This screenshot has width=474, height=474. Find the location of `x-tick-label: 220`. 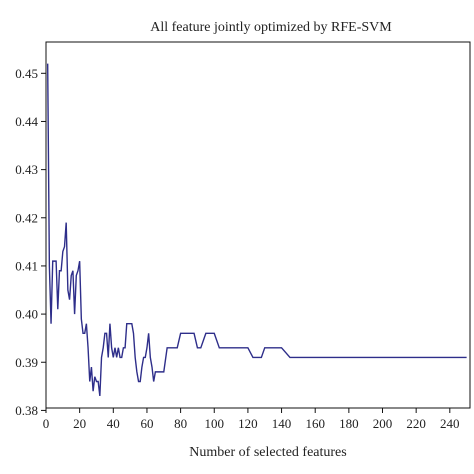

x-tick-label: 220 is located at coordinates (416, 423).